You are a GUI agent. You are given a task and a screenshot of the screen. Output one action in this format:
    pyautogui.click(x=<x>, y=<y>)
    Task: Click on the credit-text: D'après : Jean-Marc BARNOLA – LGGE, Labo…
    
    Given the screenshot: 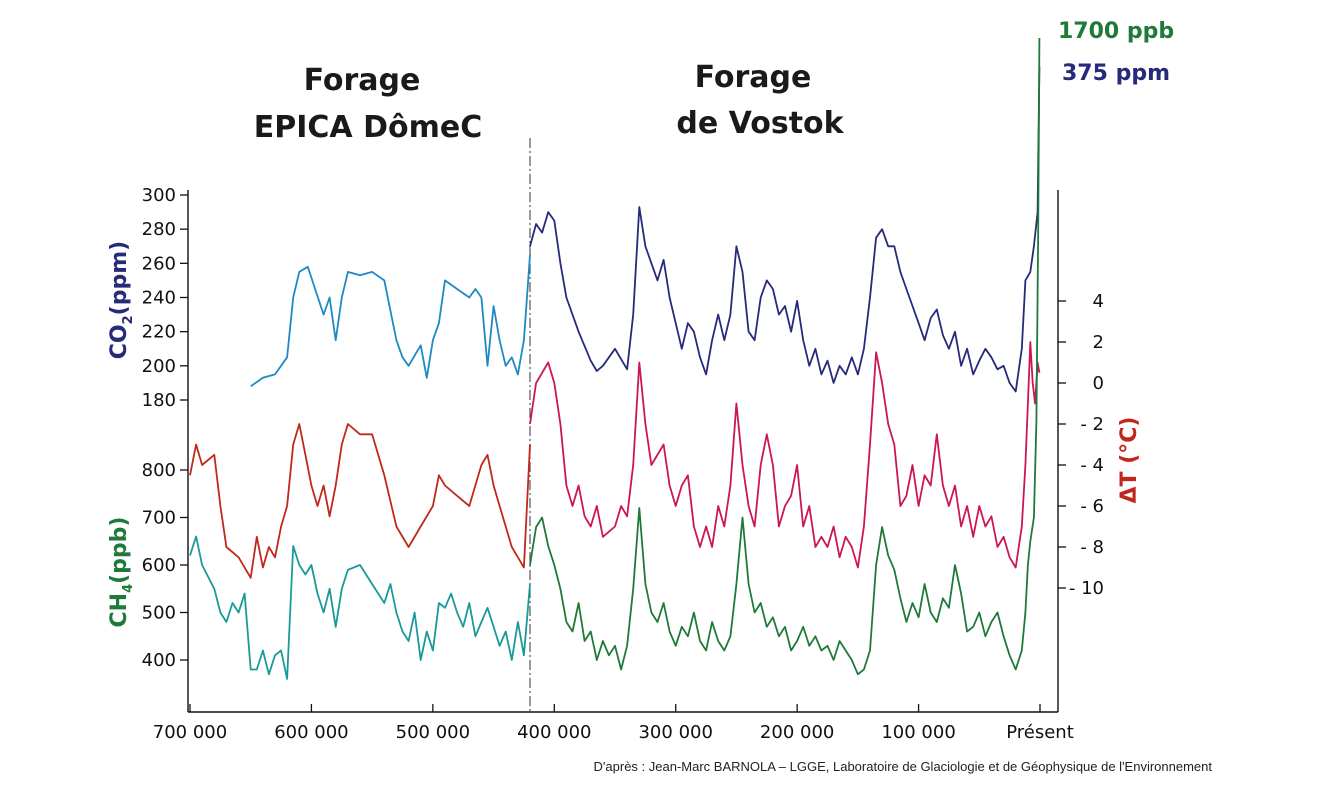 What is the action you would take?
    pyautogui.click(x=903, y=766)
    